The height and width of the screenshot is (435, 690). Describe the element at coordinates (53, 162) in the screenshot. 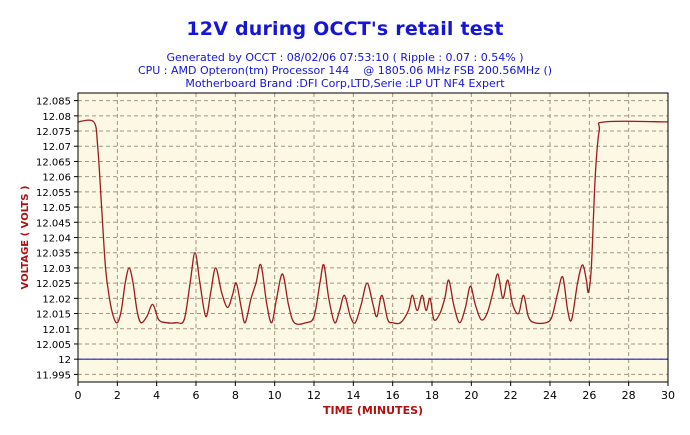

I see `y-tick-label: 12.065` at that location.